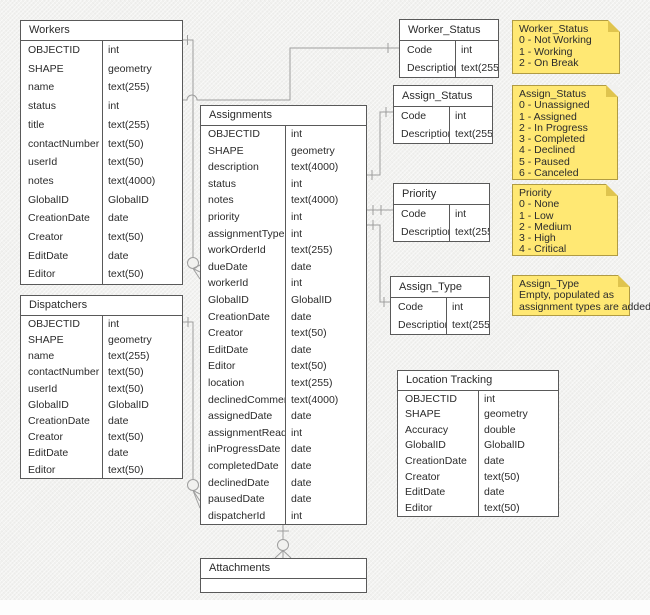  I want to click on table-title: Dispatchers, so click(101, 306).